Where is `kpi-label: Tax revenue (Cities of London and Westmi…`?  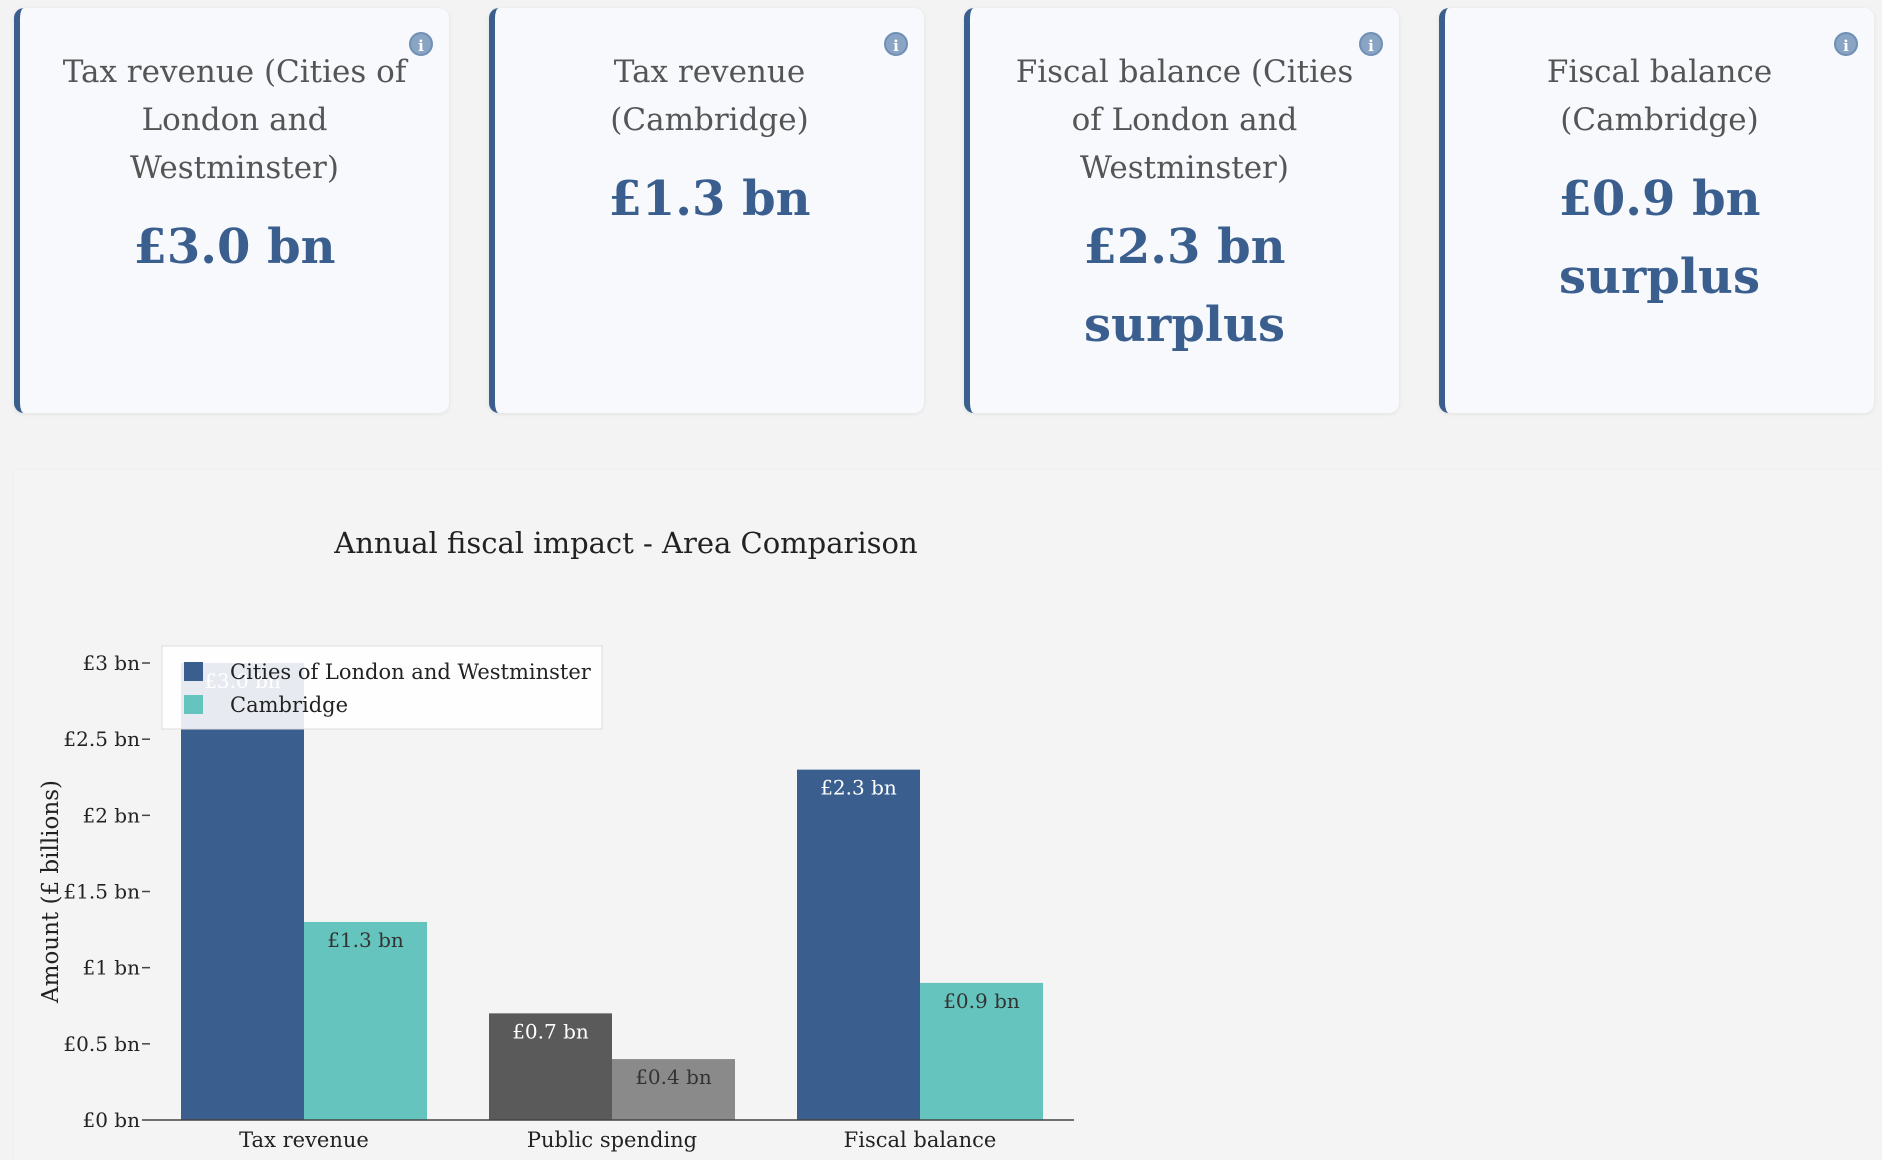 kpi-label: Tax revenue (Cities of London and Westmi… is located at coordinates (234, 120).